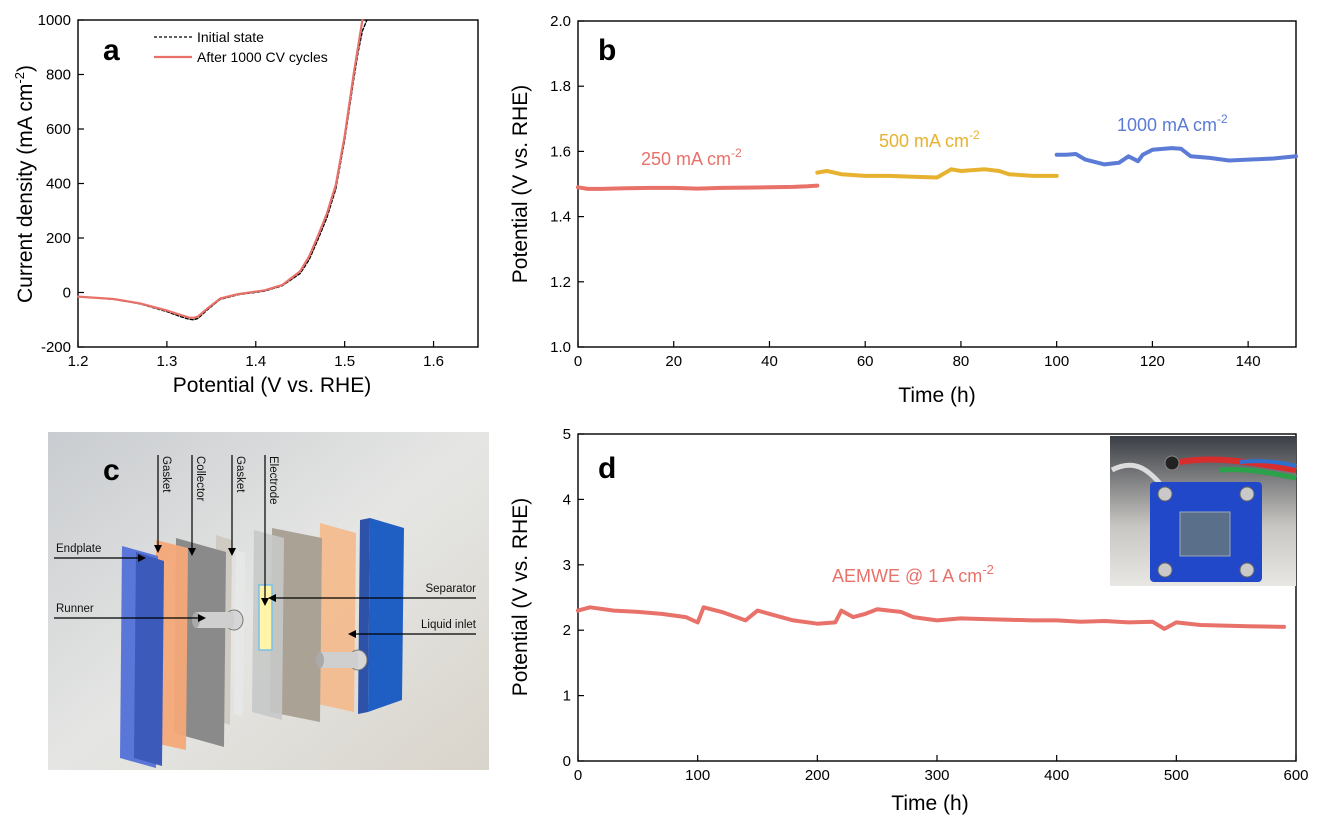 Image resolution: width=1317 pixels, height=818 pixels. I want to click on endplate-right-side, so click(364, 616).